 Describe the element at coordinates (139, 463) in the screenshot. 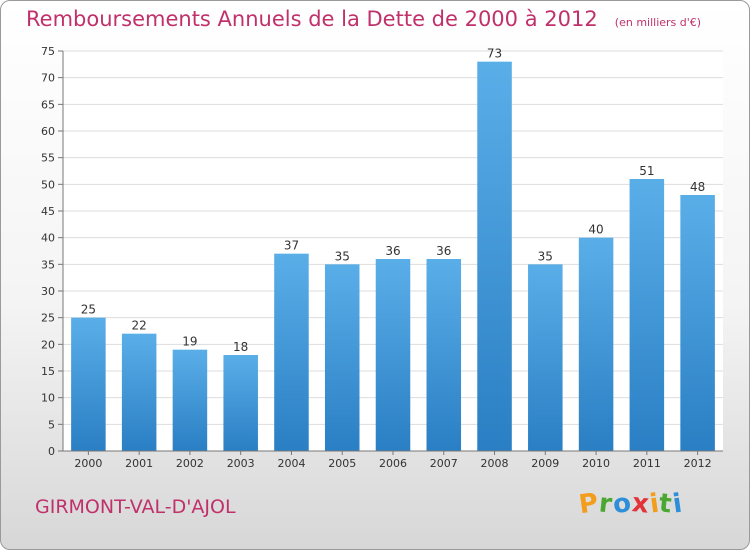

I see `x-tick-label: 2001` at that location.